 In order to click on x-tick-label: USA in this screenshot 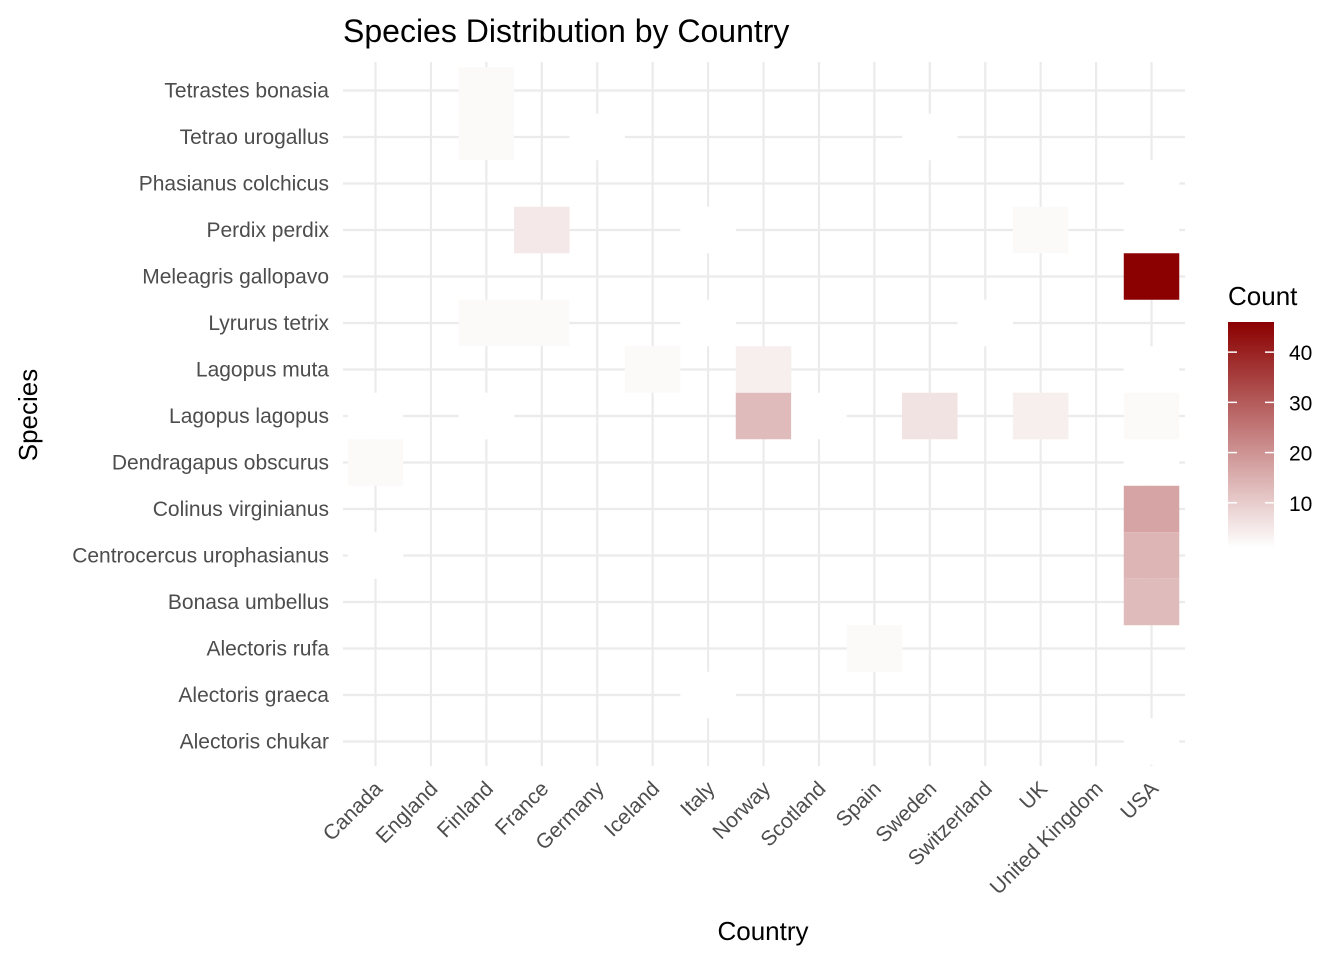, I will do `click(1139, 800)`.